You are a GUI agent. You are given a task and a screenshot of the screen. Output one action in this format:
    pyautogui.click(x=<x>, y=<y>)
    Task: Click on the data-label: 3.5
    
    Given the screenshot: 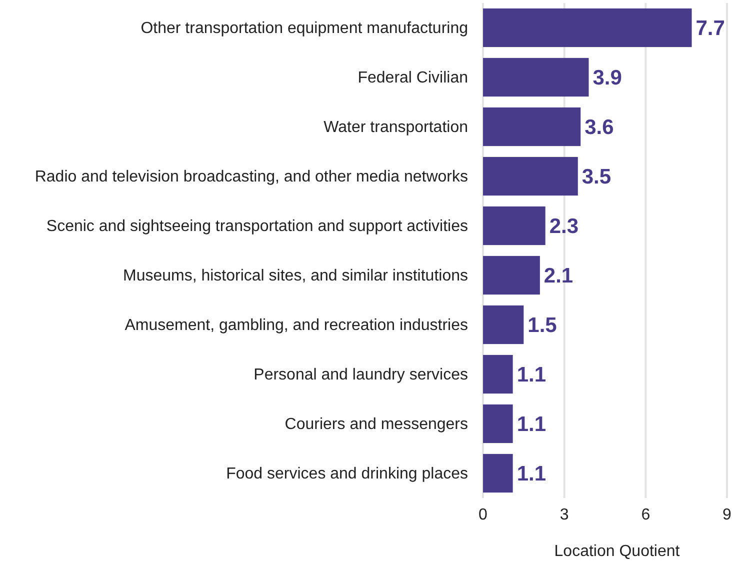 What is the action you would take?
    pyautogui.click(x=597, y=177)
    